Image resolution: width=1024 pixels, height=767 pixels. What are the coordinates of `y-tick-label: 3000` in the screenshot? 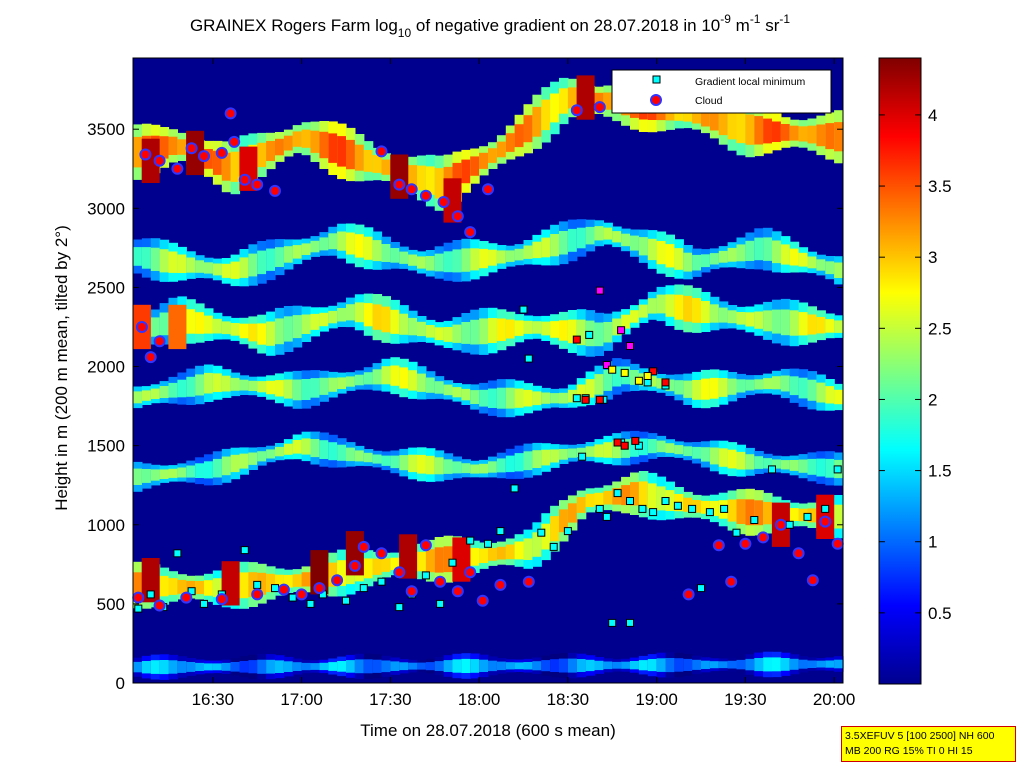 It's located at (106, 208).